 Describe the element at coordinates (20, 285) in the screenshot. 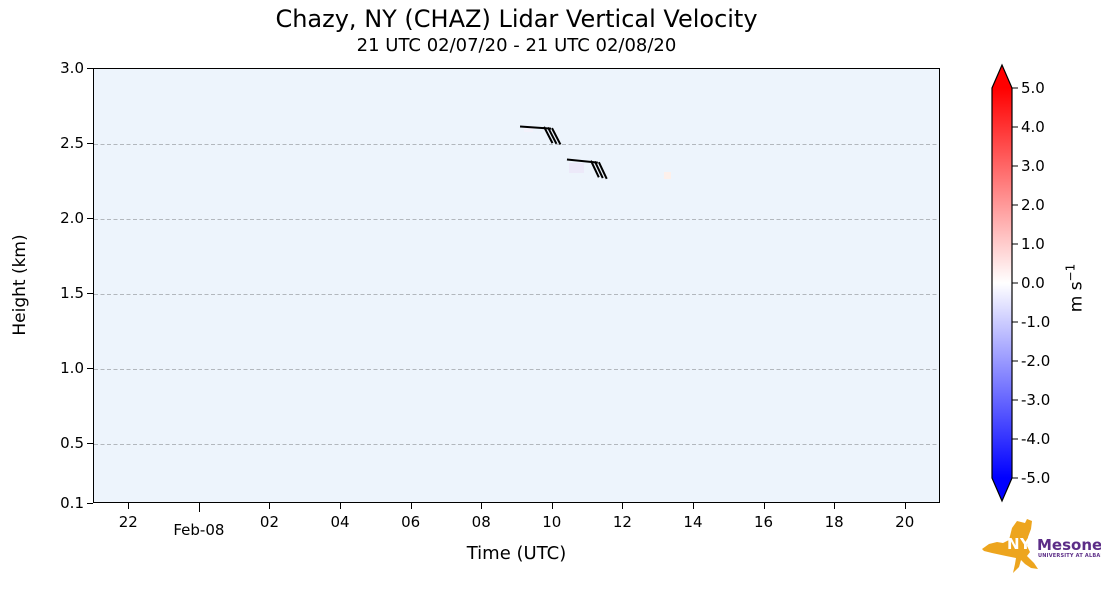

I see `y-axis-label: Height (km)` at that location.